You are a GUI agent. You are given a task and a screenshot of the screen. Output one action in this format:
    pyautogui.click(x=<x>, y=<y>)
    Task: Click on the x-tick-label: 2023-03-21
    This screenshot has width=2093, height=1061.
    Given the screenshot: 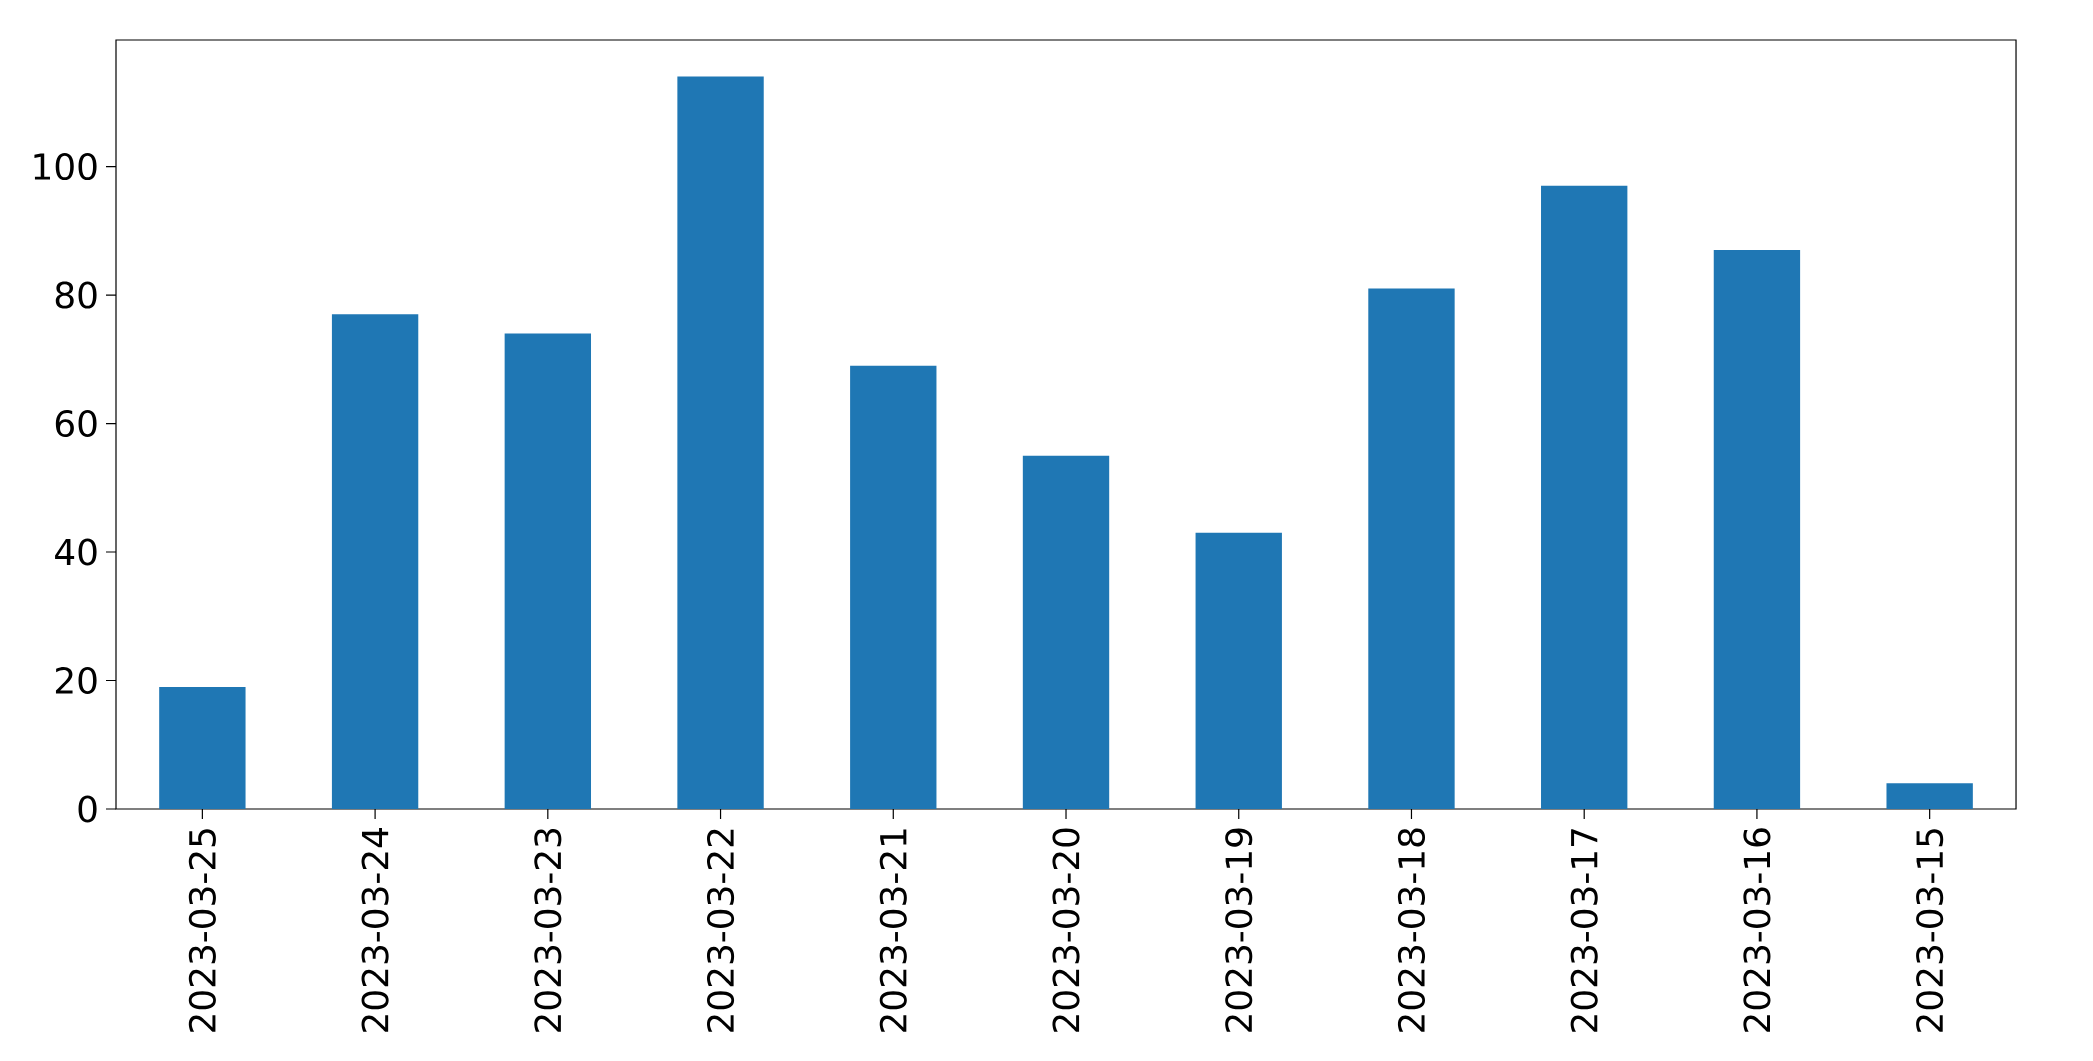 What is the action you would take?
    pyautogui.click(x=893, y=930)
    